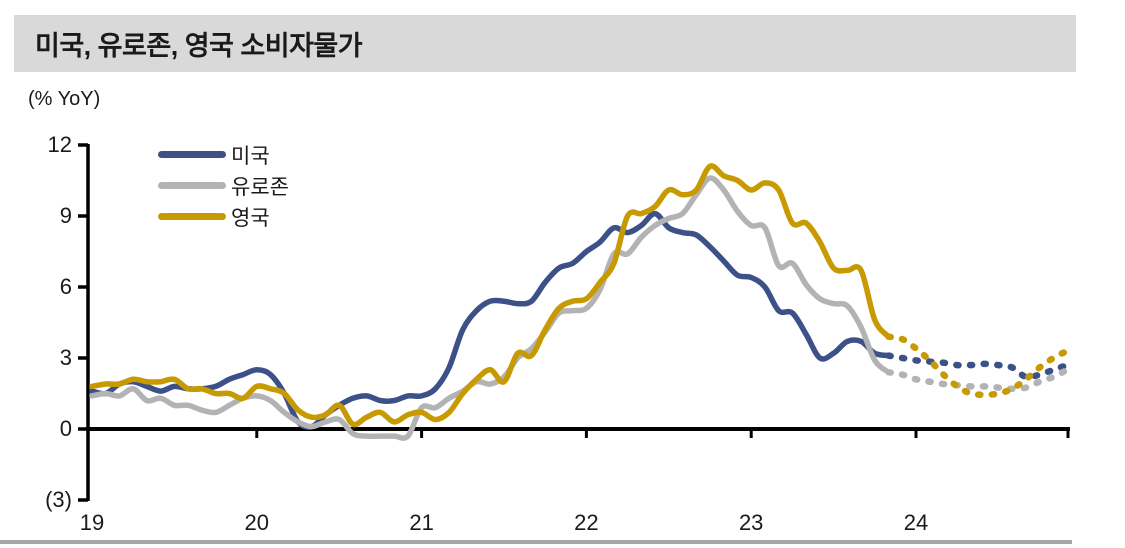 The width and height of the screenshot is (1125, 548). I want to click on legend-item-eurozone: 유로존, so click(223, 185).